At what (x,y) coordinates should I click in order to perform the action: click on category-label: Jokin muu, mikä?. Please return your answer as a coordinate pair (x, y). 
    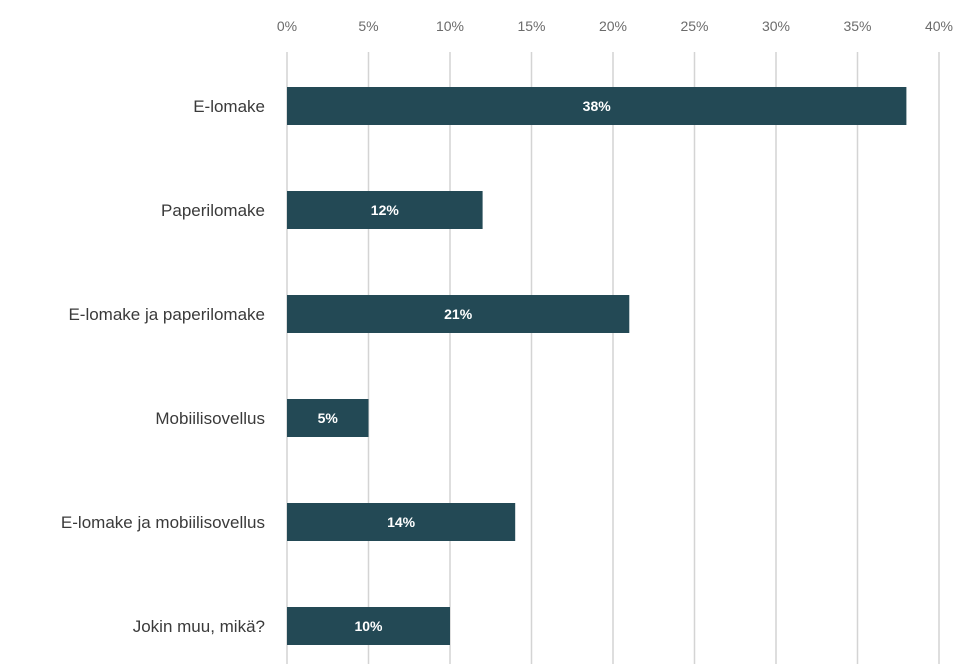
    Looking at the image, I should click on (199, 626).